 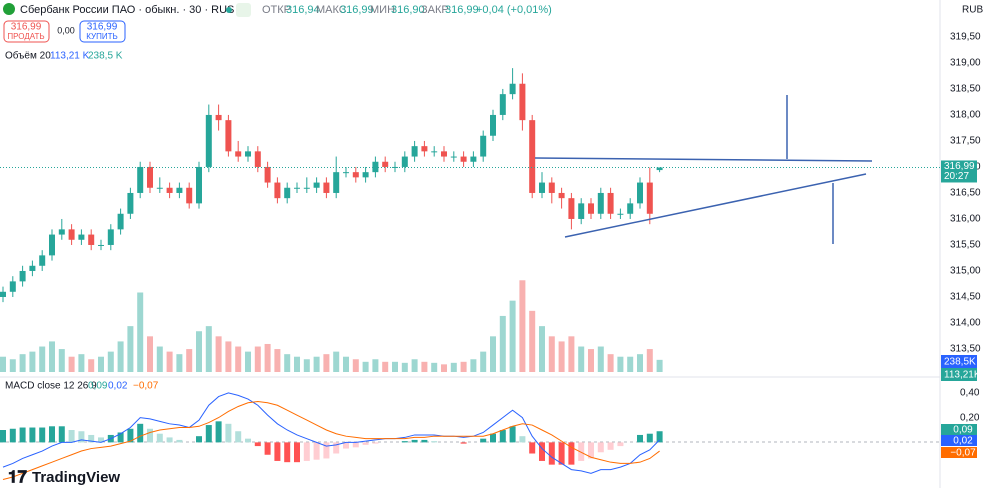 What do you see at coordinates (25, 36) in the screenshot?
I see `sell-label: ПРОДАТЬ` at bounding box center [25, 36].